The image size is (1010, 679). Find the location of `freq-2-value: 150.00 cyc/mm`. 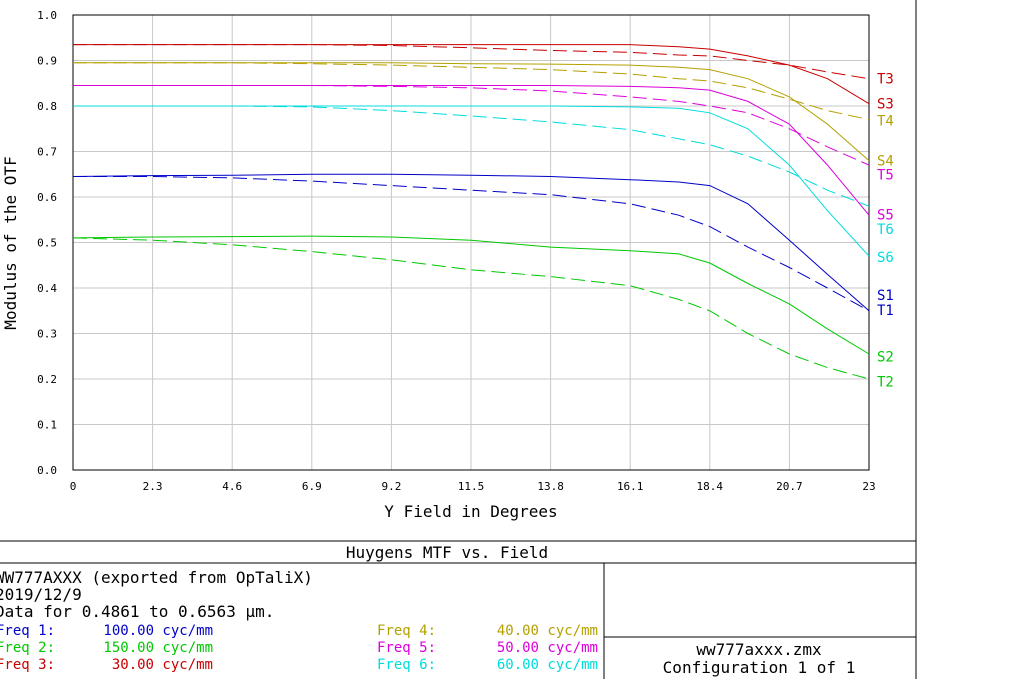

freq-2-value: 150.00 cyc/mm is located at coordinates (158, 648).